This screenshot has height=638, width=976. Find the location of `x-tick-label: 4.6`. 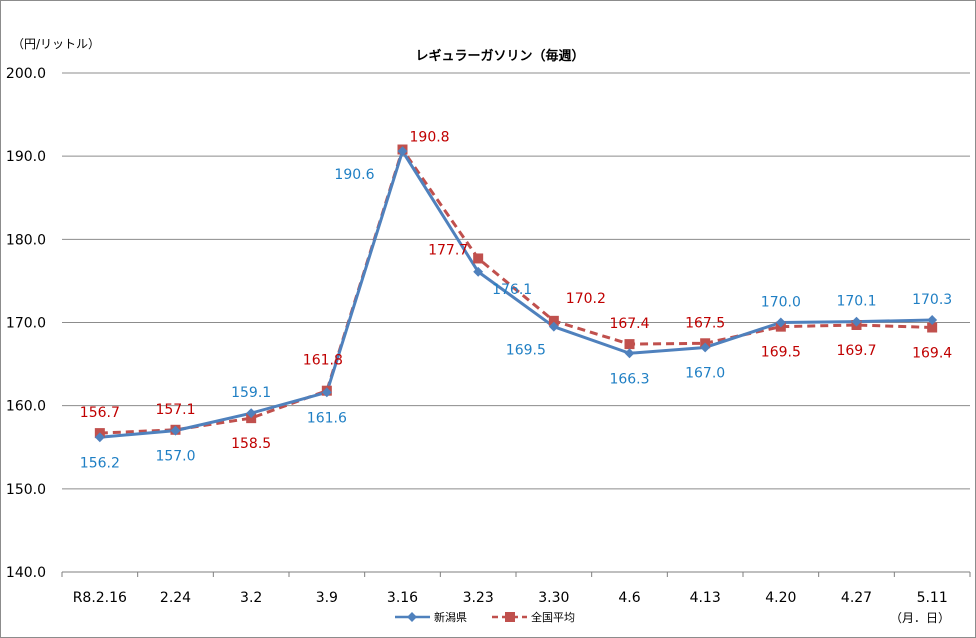

x-tick-label: 4.6 is located at coordinates (629, 598).